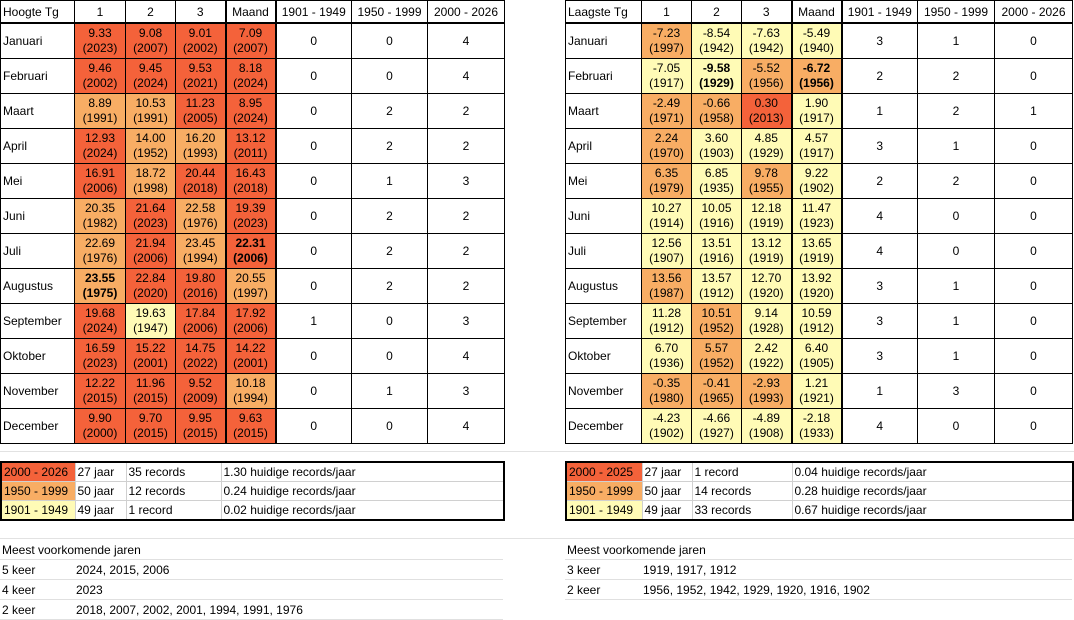 The height and width of the screenshot is (620, 1074). Describe the element at coordinates (150, 363) in the screenshot. I see `record-year: (2001)` at that location.